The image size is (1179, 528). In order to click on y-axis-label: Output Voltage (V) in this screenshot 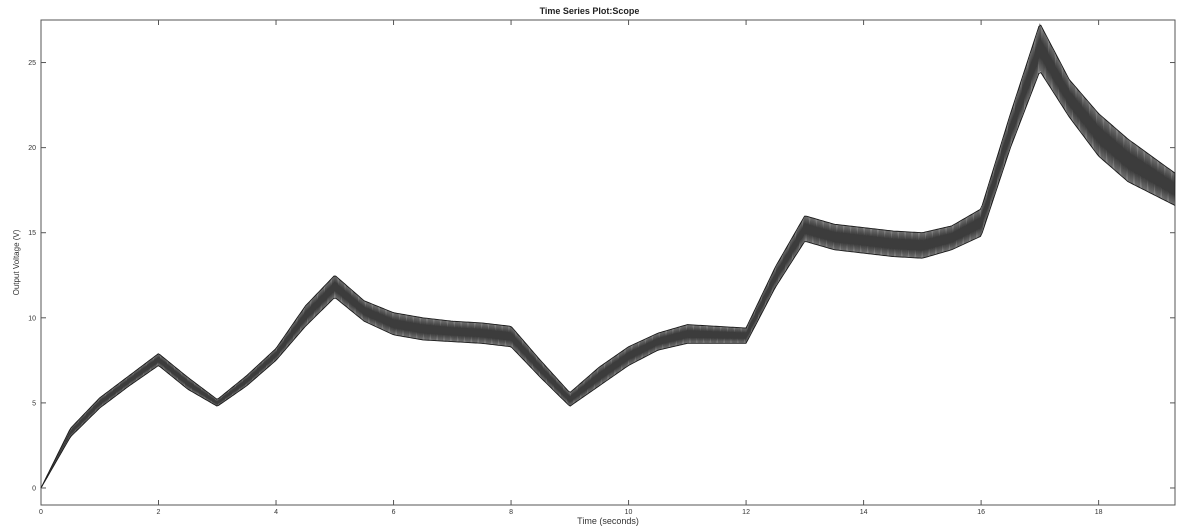, I will do `click(16, 262)`.